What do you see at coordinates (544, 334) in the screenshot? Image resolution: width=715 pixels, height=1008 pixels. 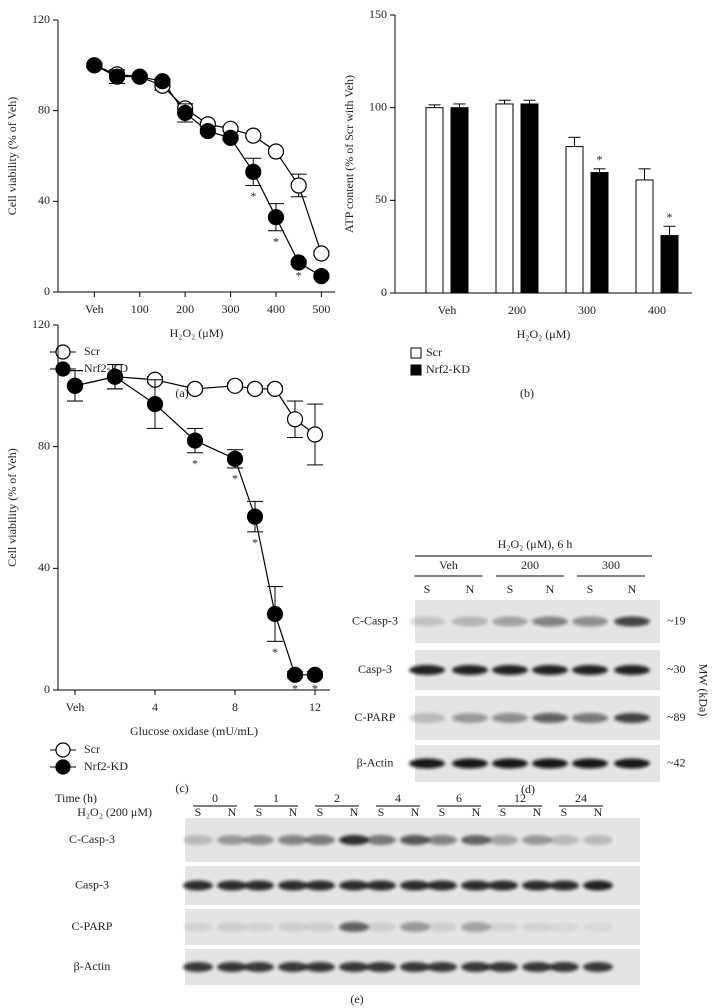 I see `x-axis-label: H₂O₂ (μM)` at bounding box center [544, 334].